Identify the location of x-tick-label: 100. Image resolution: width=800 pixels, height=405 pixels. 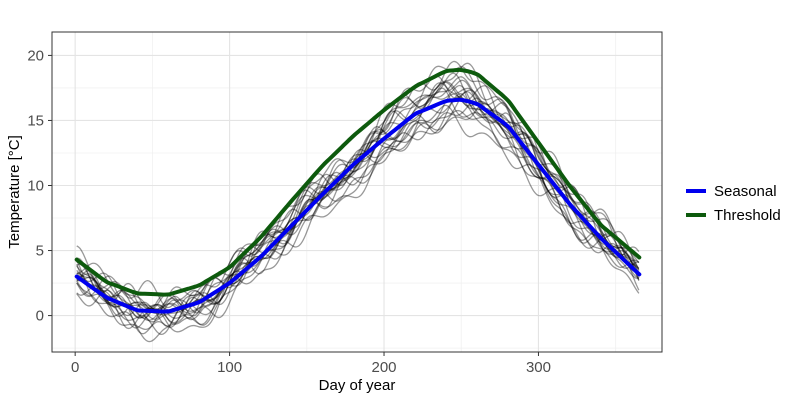
(229, 367).